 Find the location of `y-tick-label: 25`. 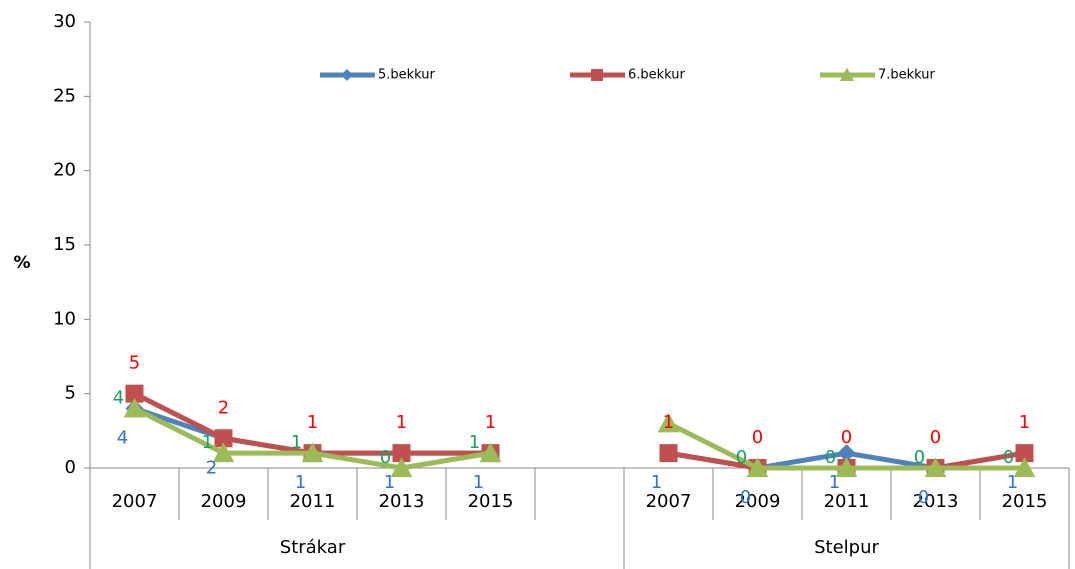

y-tick-label: 25 is located at coordinates (64, 95).